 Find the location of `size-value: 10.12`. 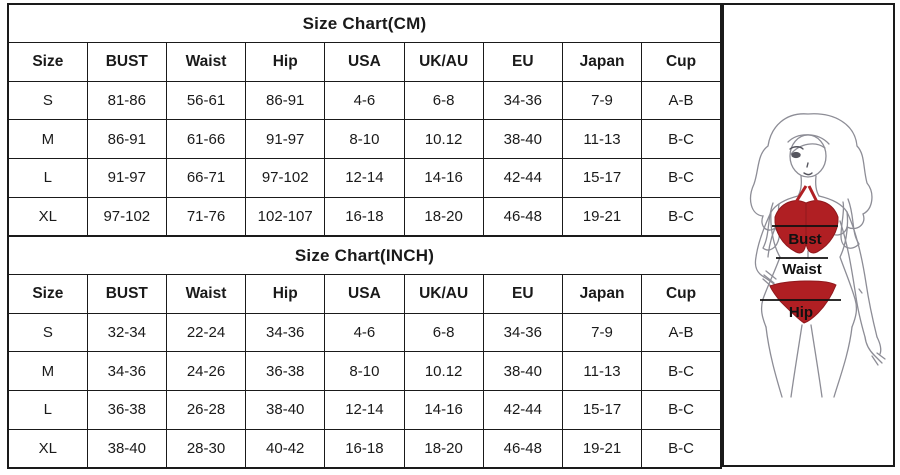

size-value: 10.12 is located at coordinates (443, 139).